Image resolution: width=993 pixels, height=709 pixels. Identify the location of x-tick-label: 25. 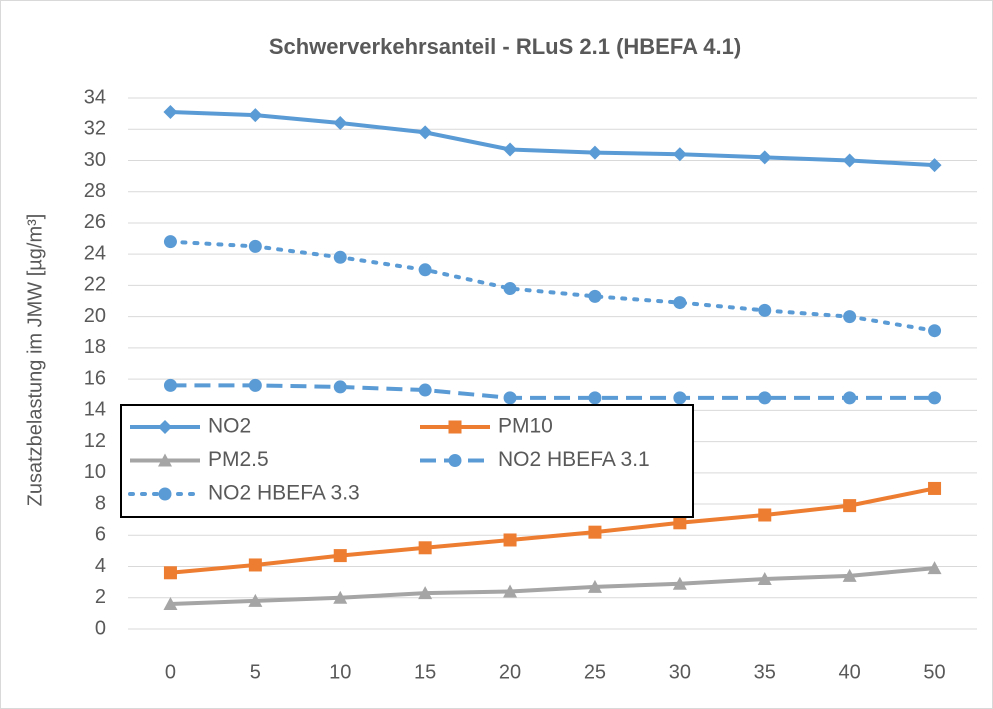
(595, 672).